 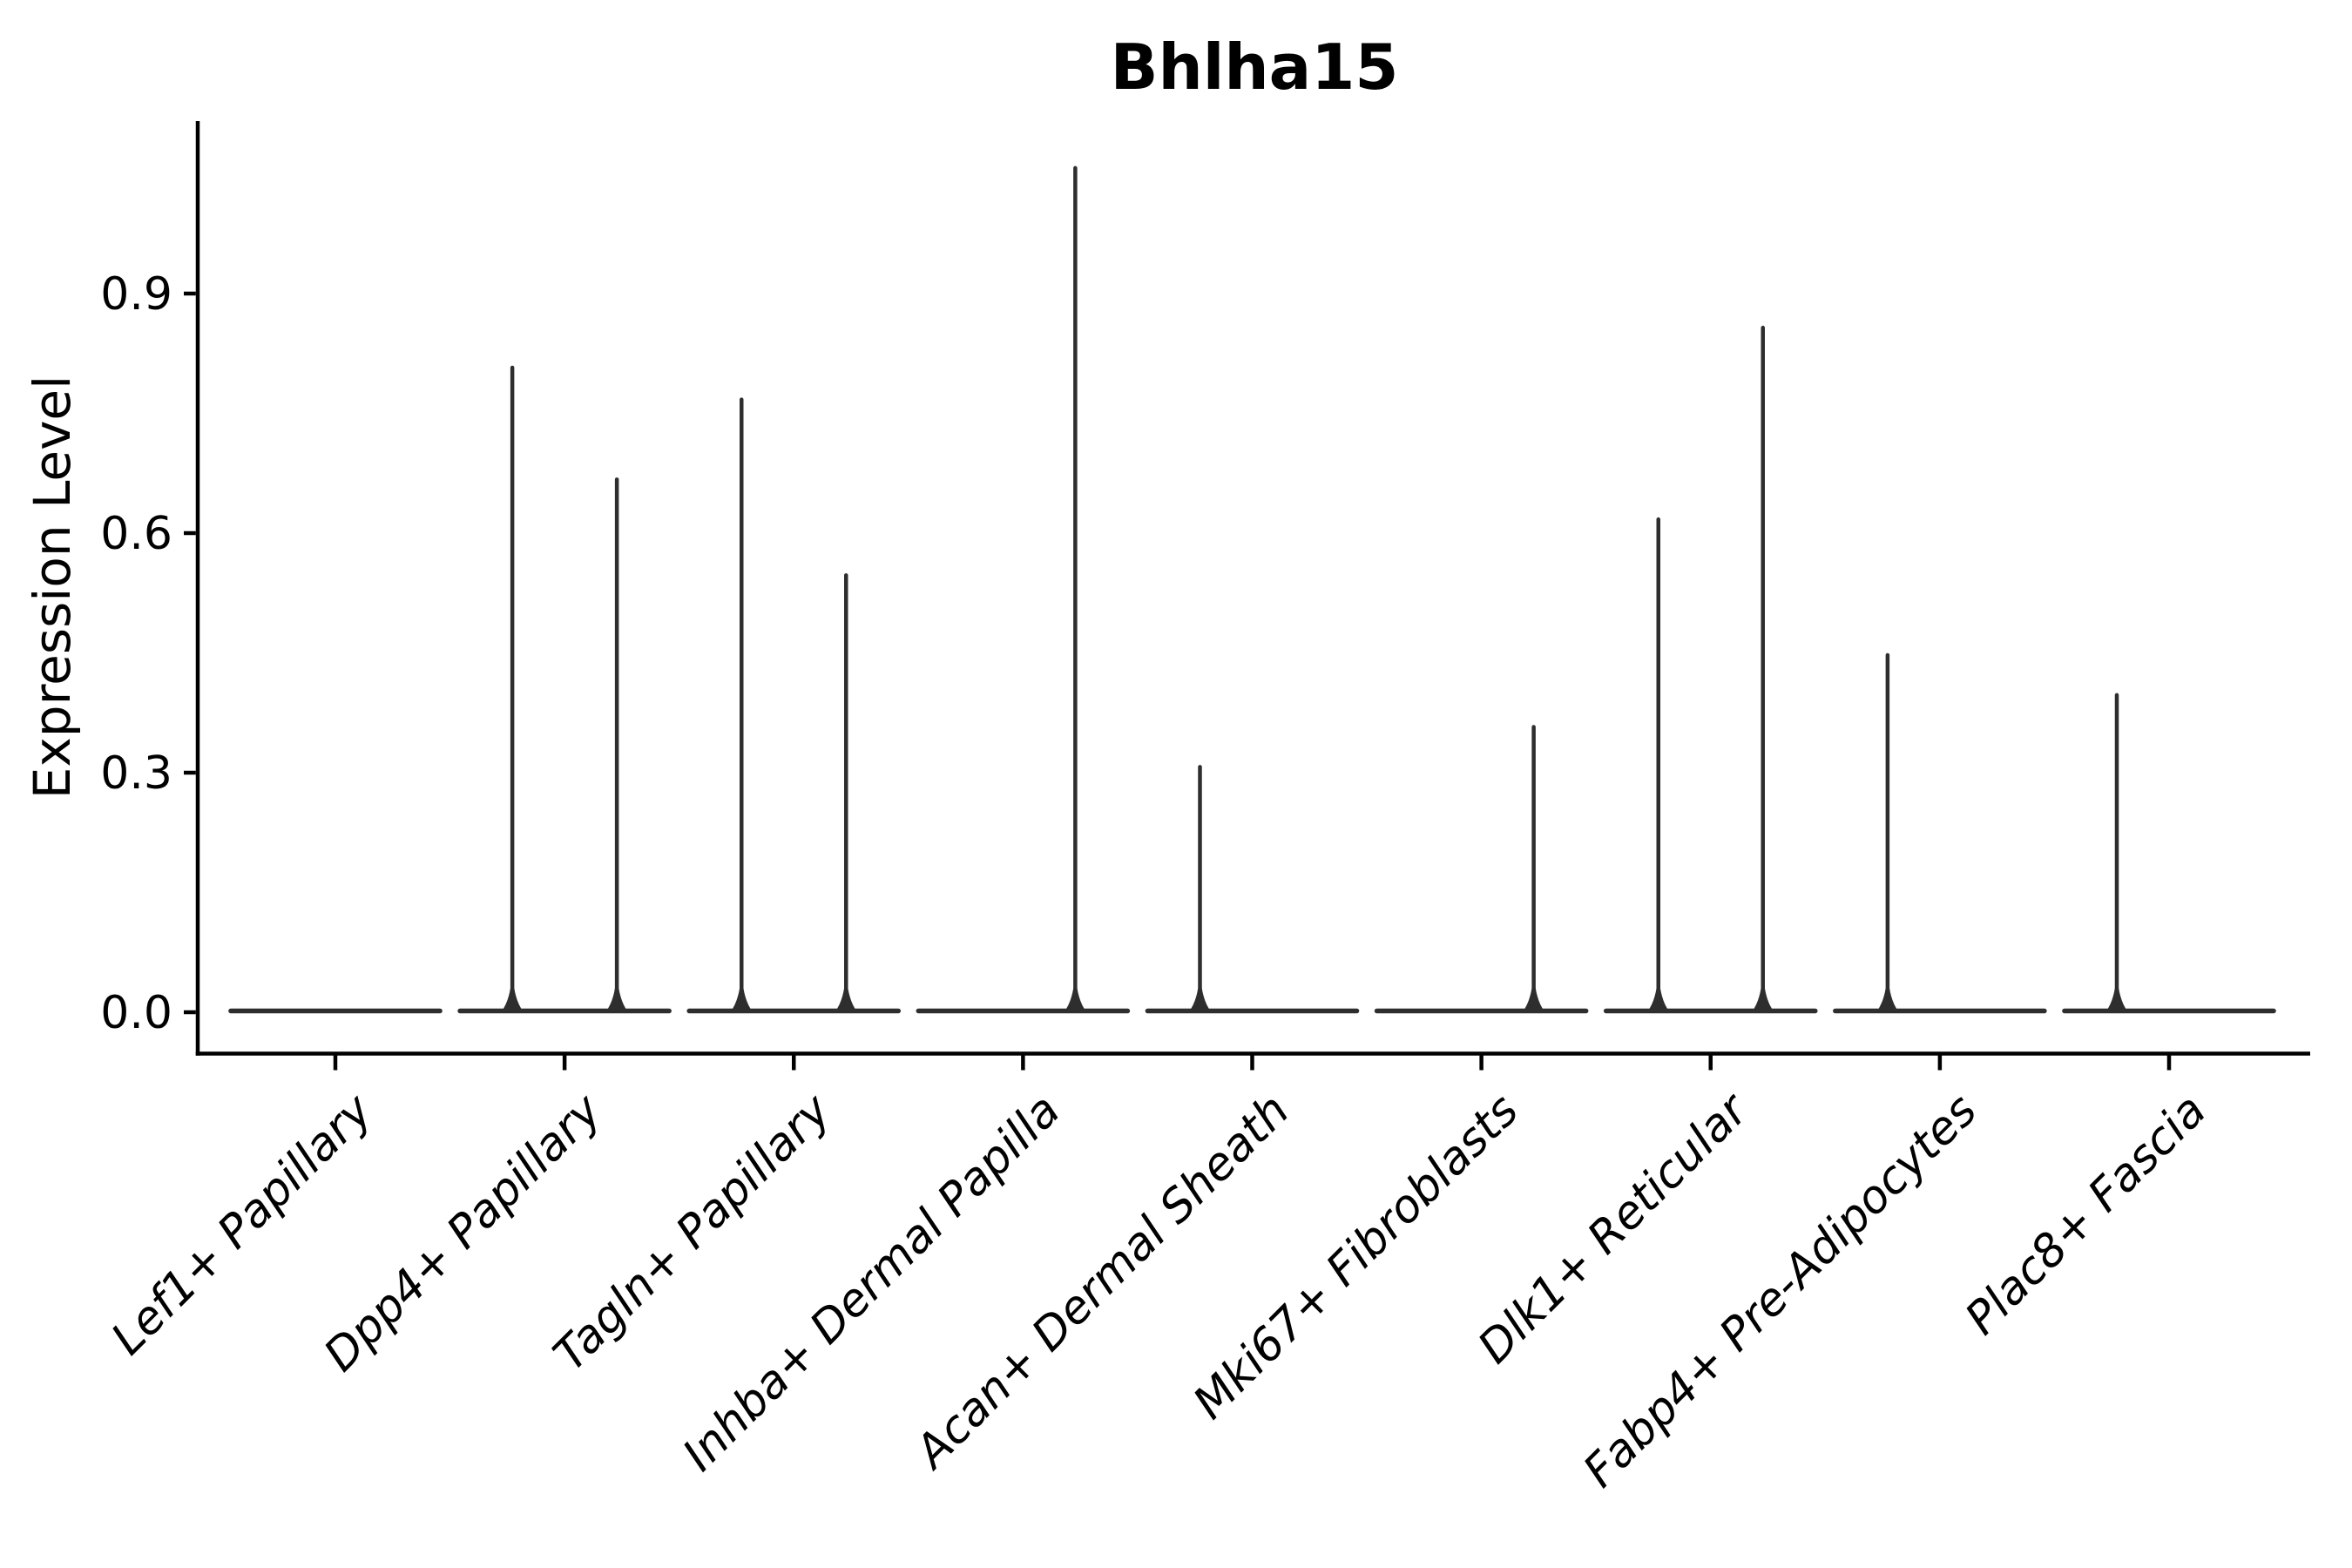 I want to click on x-tick-label: Inhba+ Dermal Papilla, so click(x=872, y=1283).